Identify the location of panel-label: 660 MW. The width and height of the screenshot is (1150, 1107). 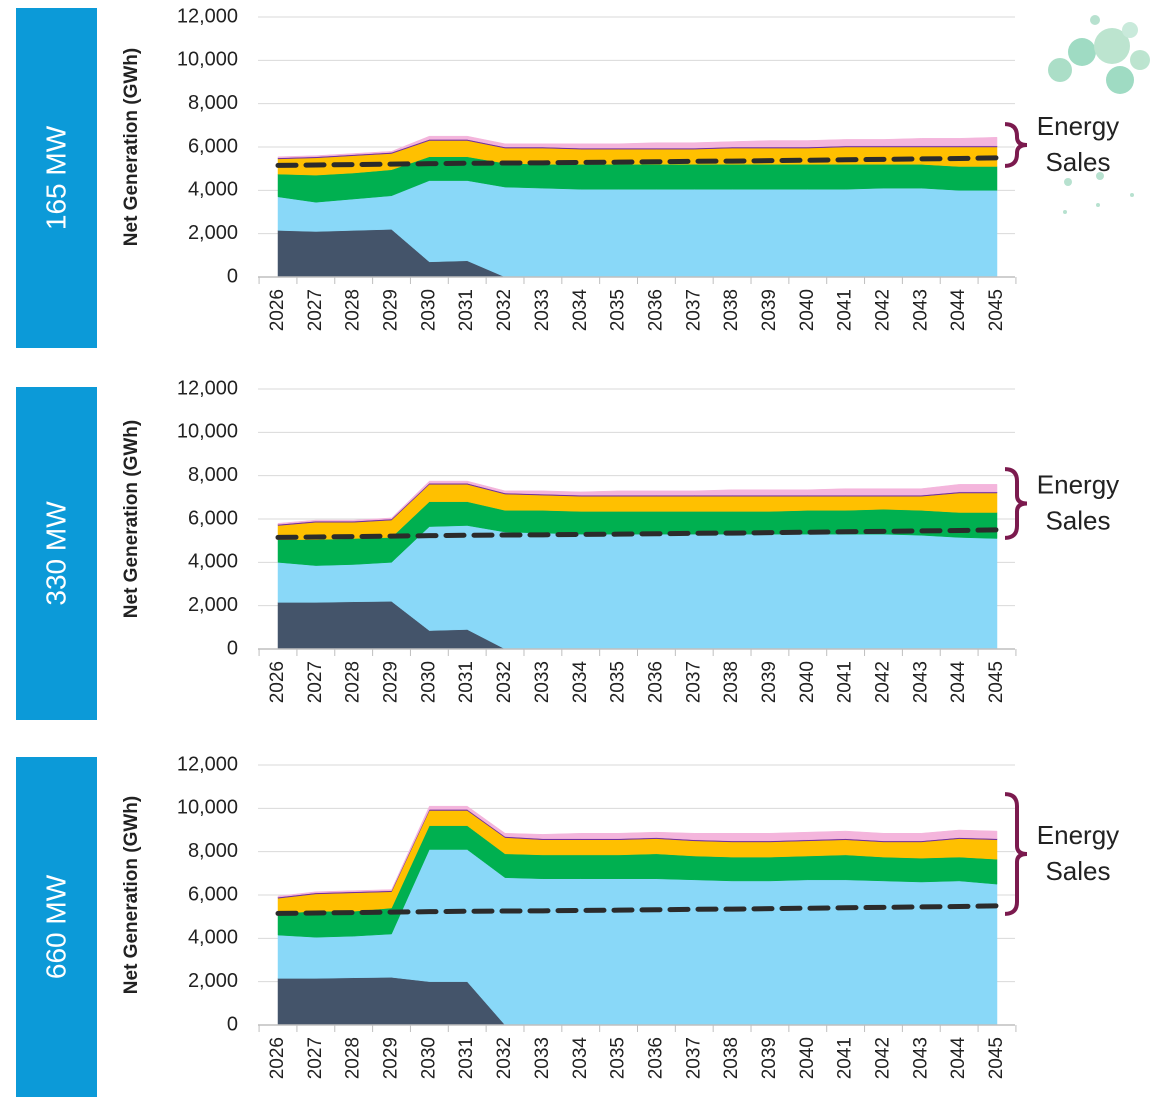
(55, 926).